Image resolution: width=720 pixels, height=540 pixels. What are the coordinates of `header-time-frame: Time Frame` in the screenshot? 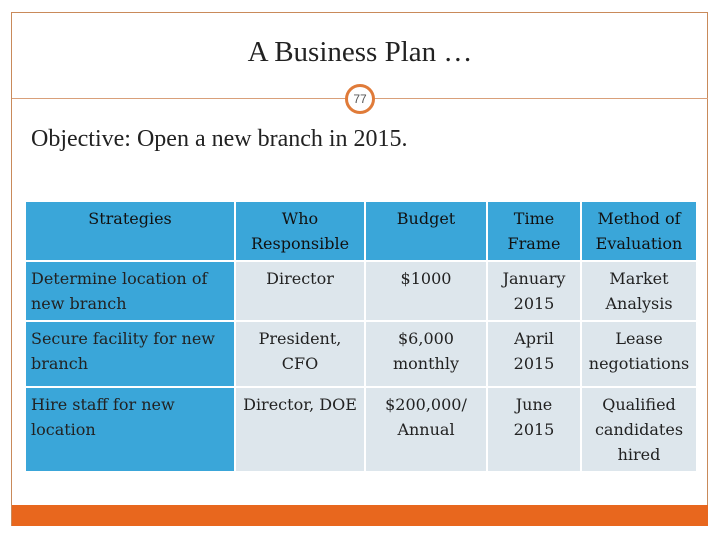 It's located at (534, 231).